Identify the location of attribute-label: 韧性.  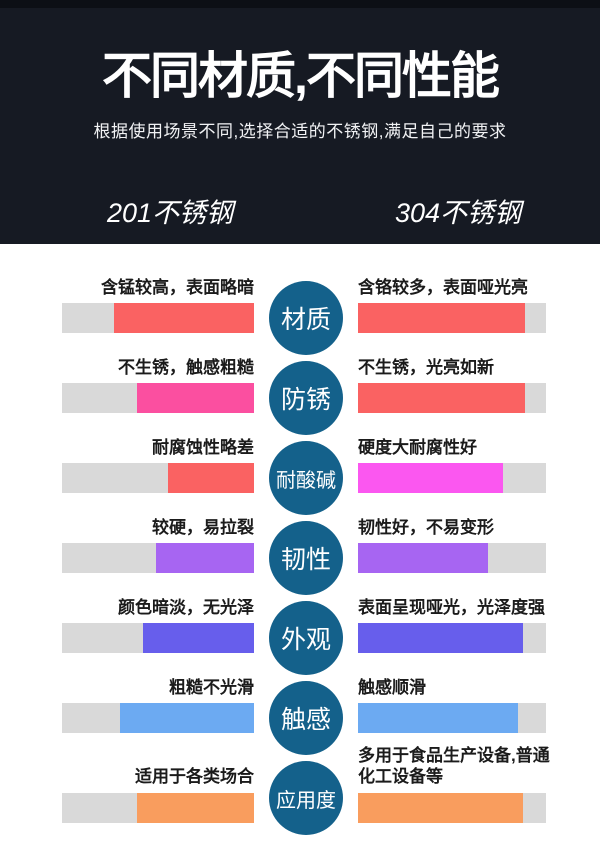
(305, 560).